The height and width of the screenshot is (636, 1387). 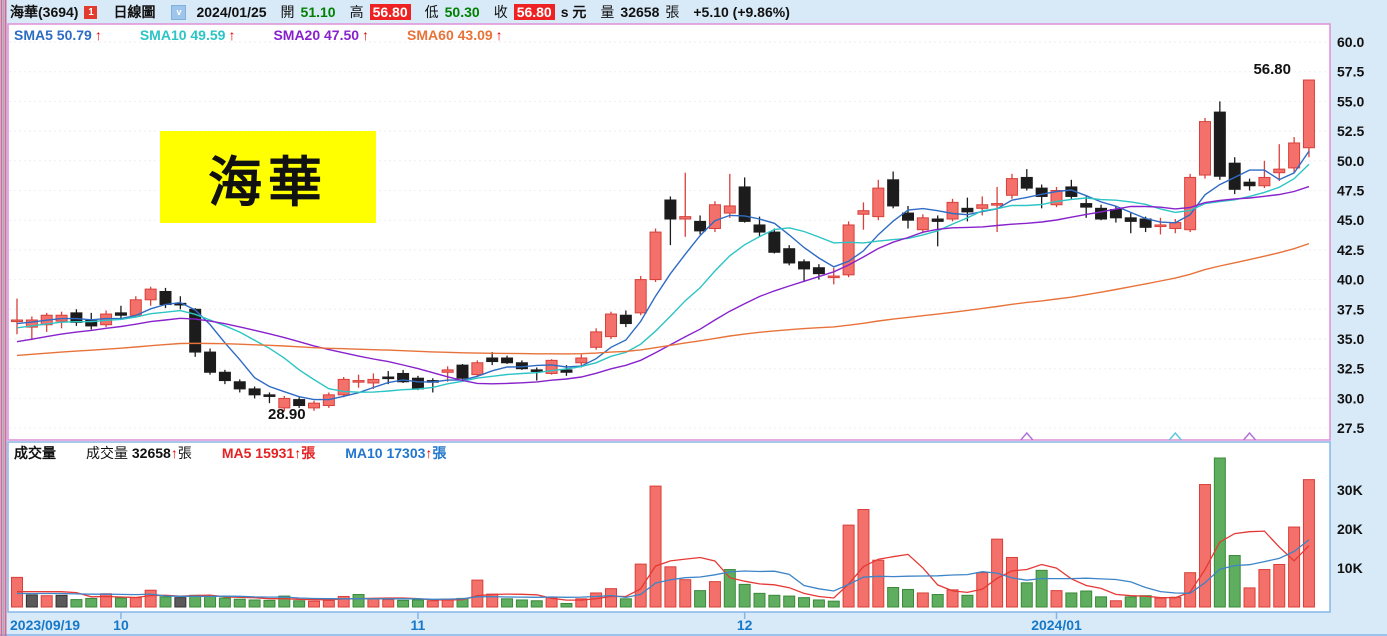 What do you see at coordinates (134, 12) in the screenshot?
I see `chart-type-label: 日線圖` at bounding box center [134, 12].